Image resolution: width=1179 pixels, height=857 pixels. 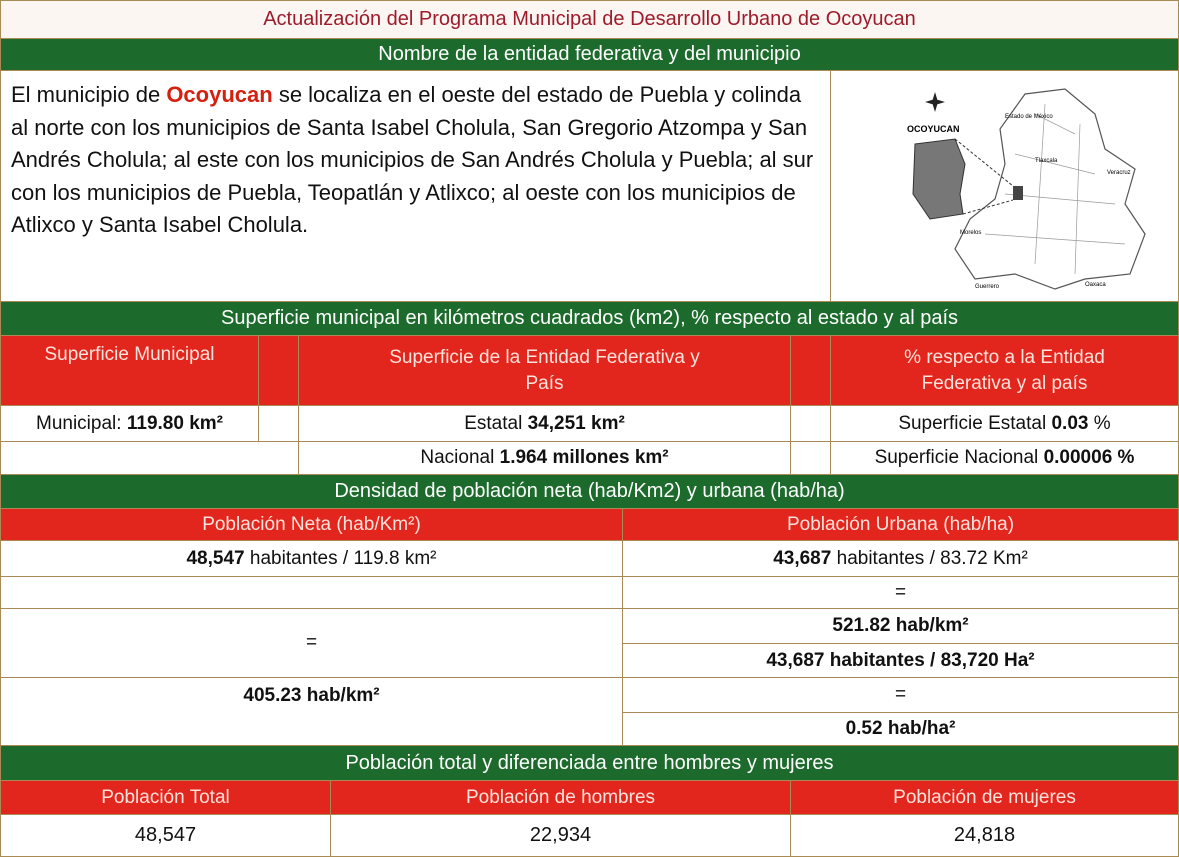 What do you see at coordinates (972, 423) in the screenshot?
I see `label: Superficie Estatal` at bounding box center [972, 423].